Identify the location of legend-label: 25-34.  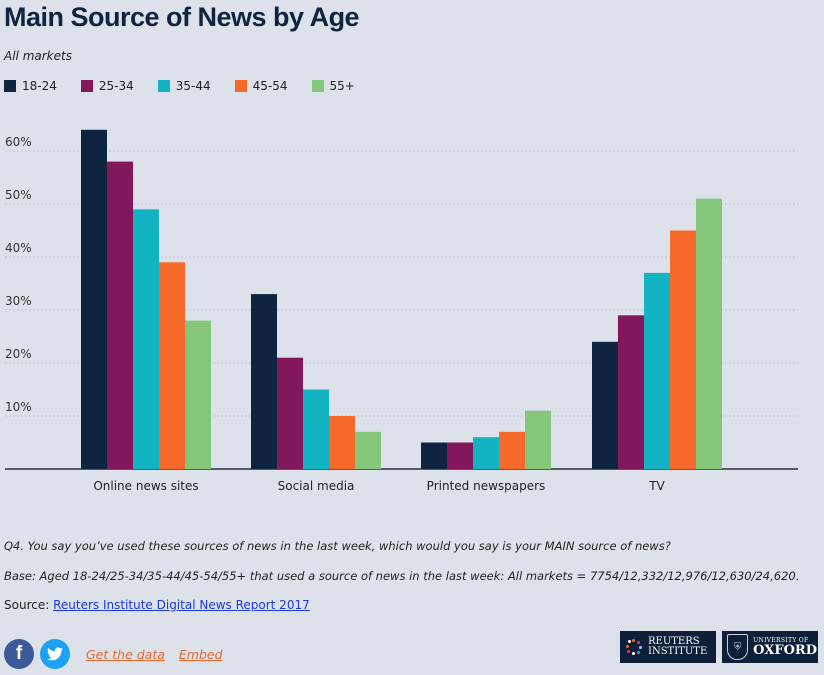
(116, 86).